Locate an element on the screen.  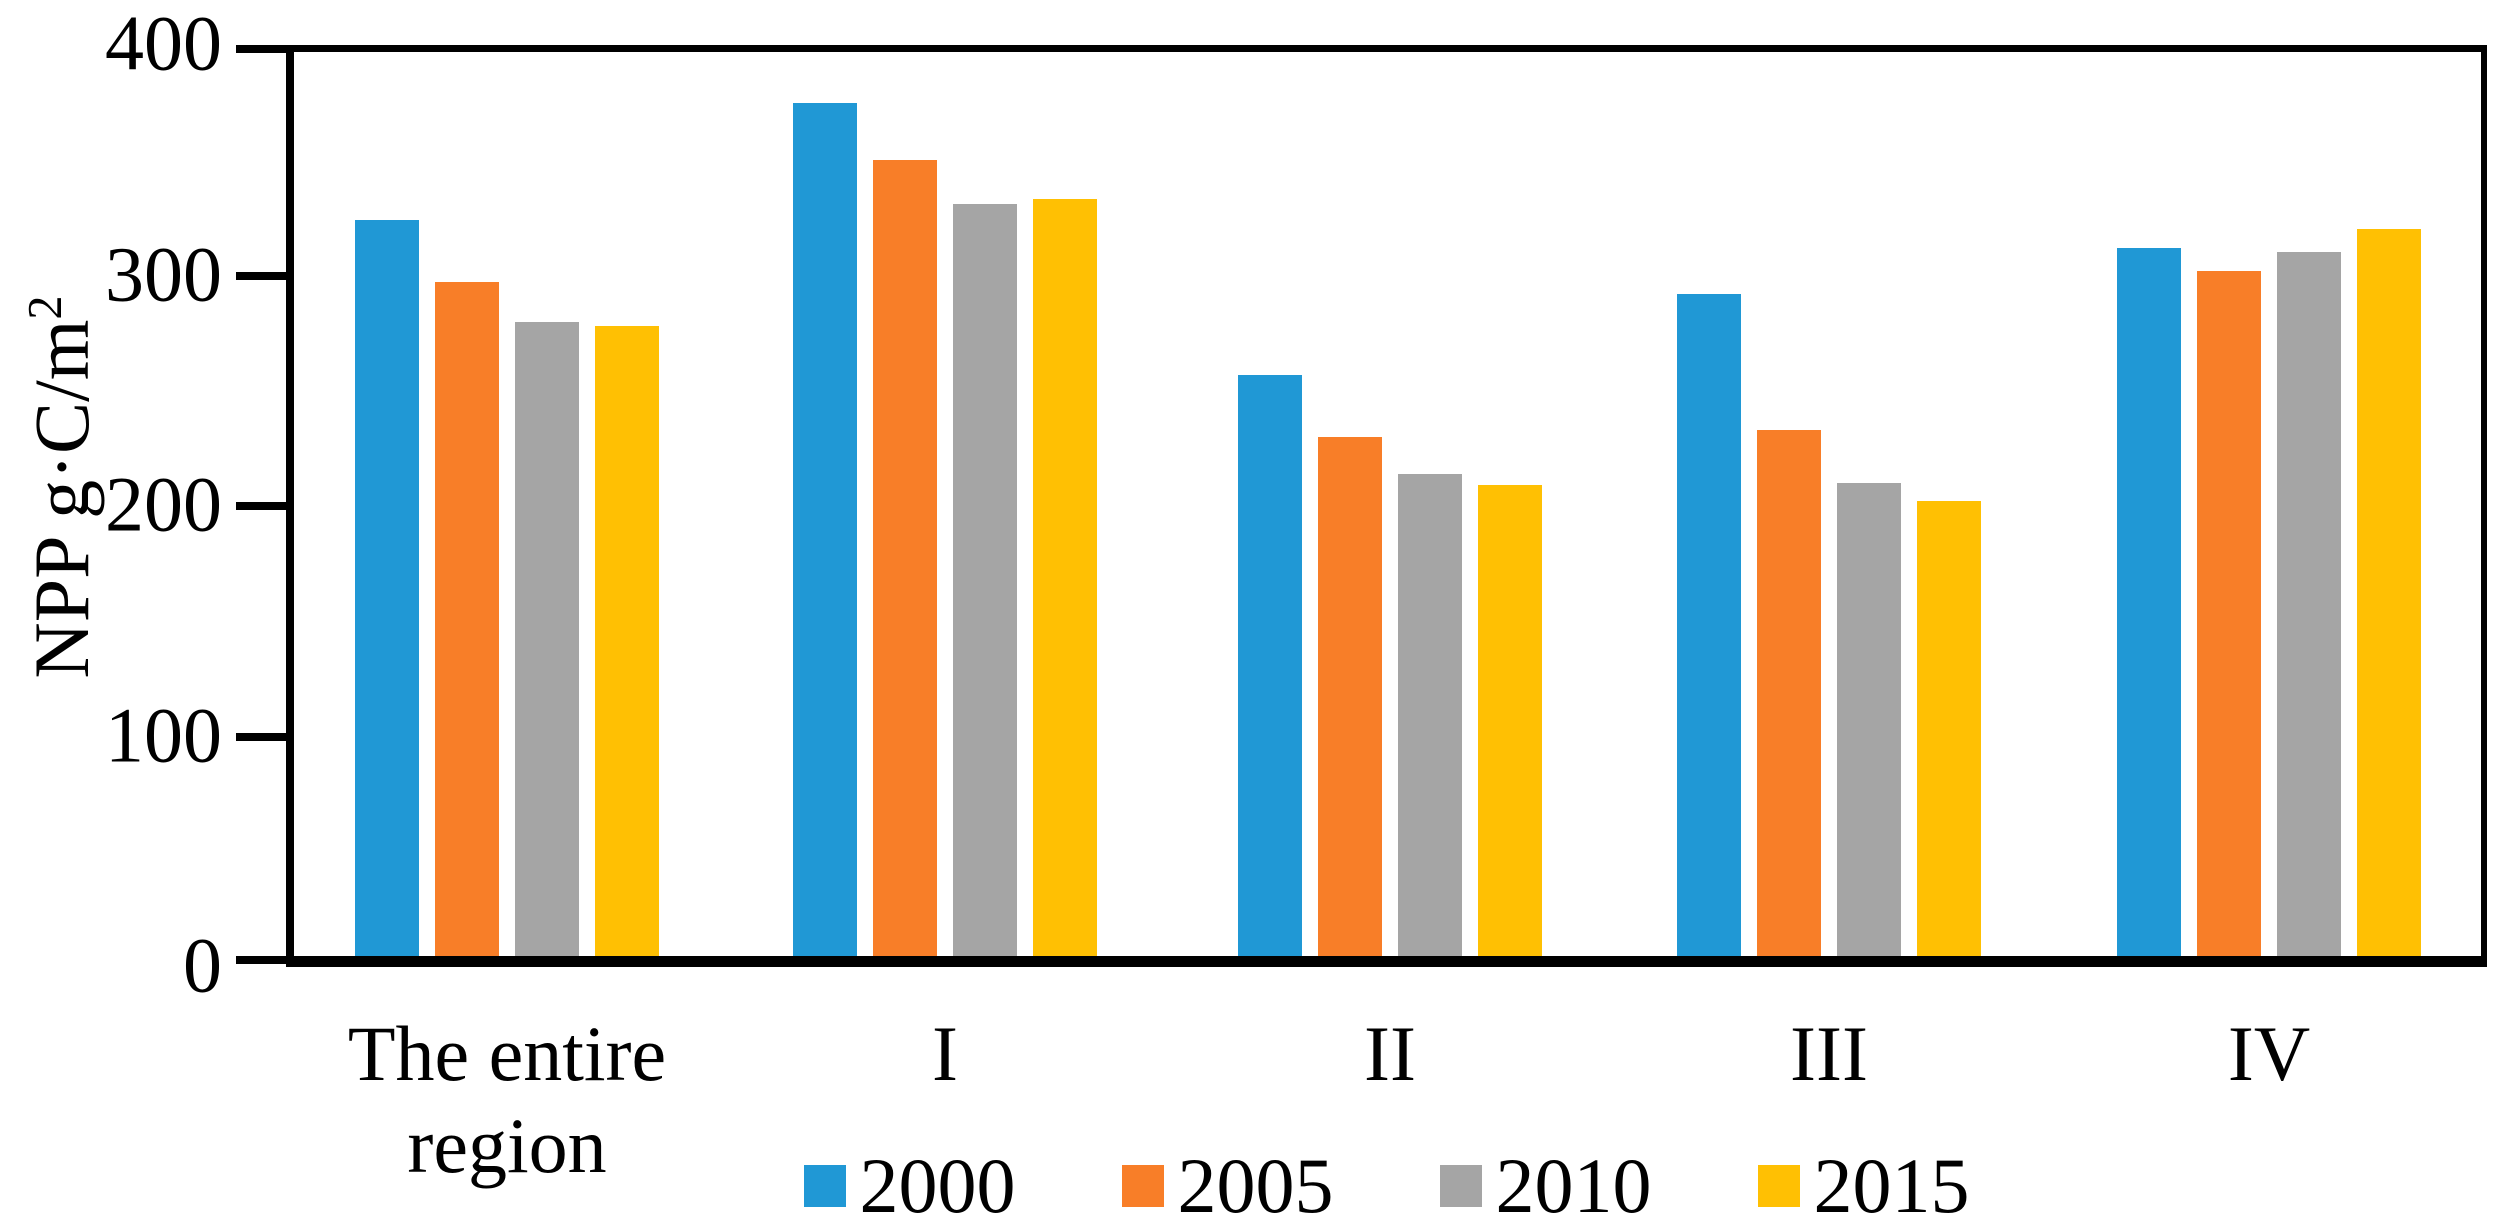
bar-2000-entire-region is located at coordinates (387, 593).